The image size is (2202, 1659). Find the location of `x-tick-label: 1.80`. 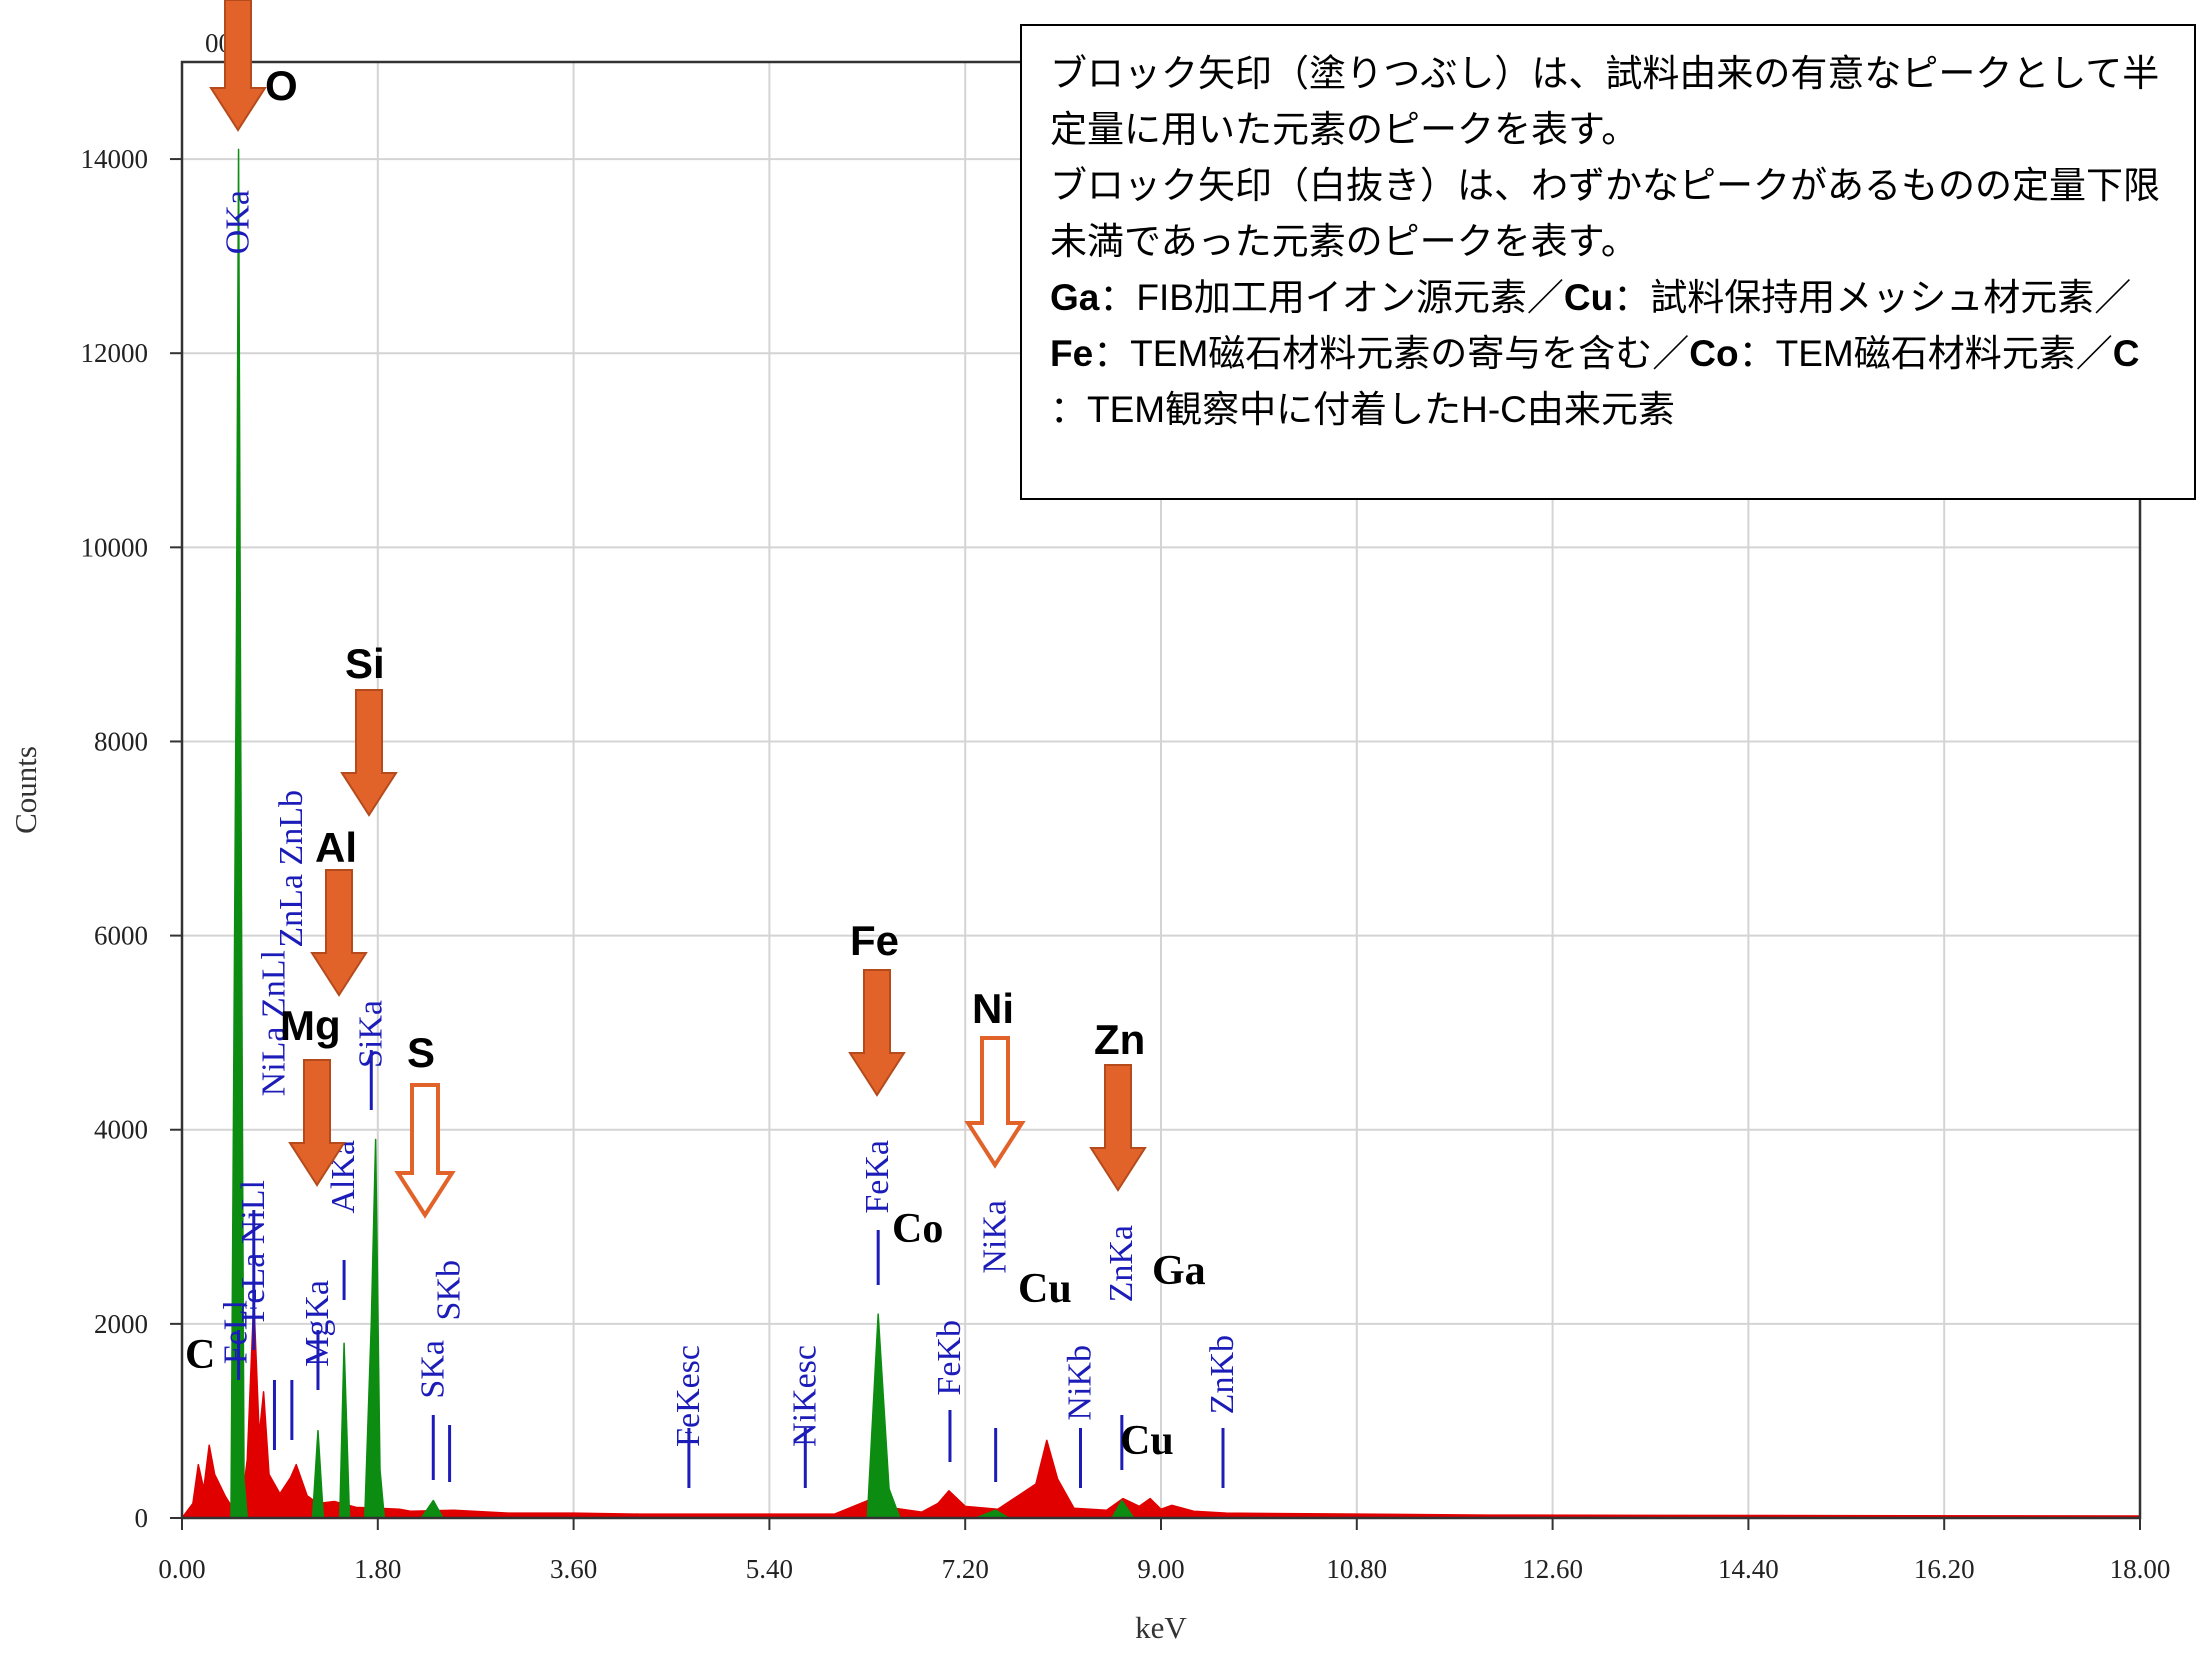

x-tick-label: 1.80 is located at coordinates (377, 1569).